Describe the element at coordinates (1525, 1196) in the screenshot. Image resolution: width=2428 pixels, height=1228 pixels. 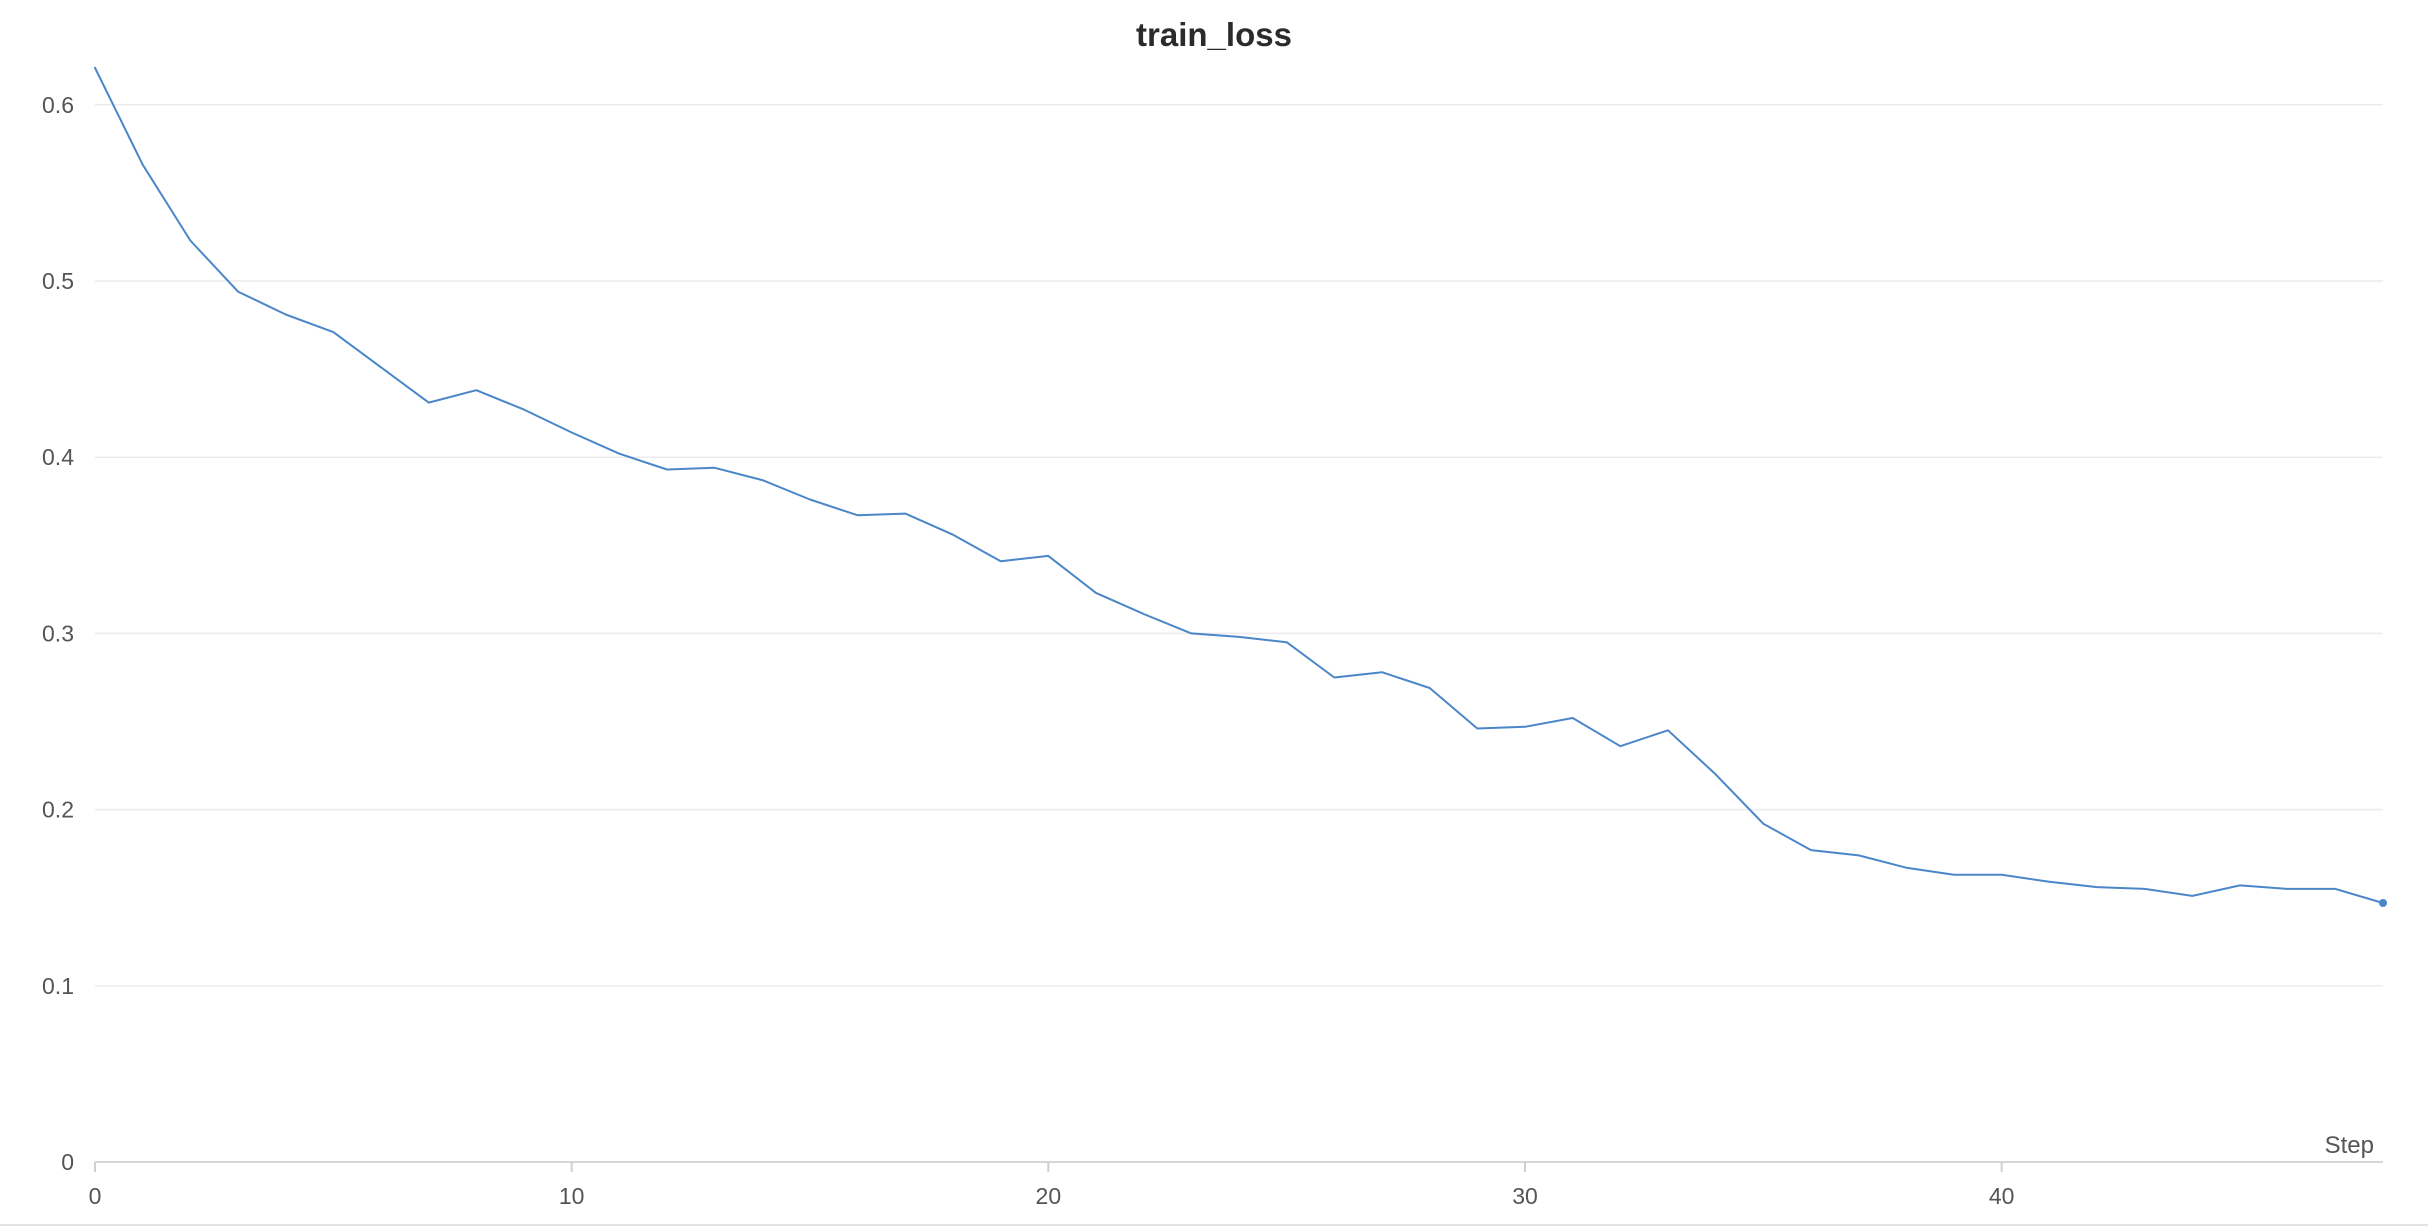
I see `x-tick-label: 30` at that location.